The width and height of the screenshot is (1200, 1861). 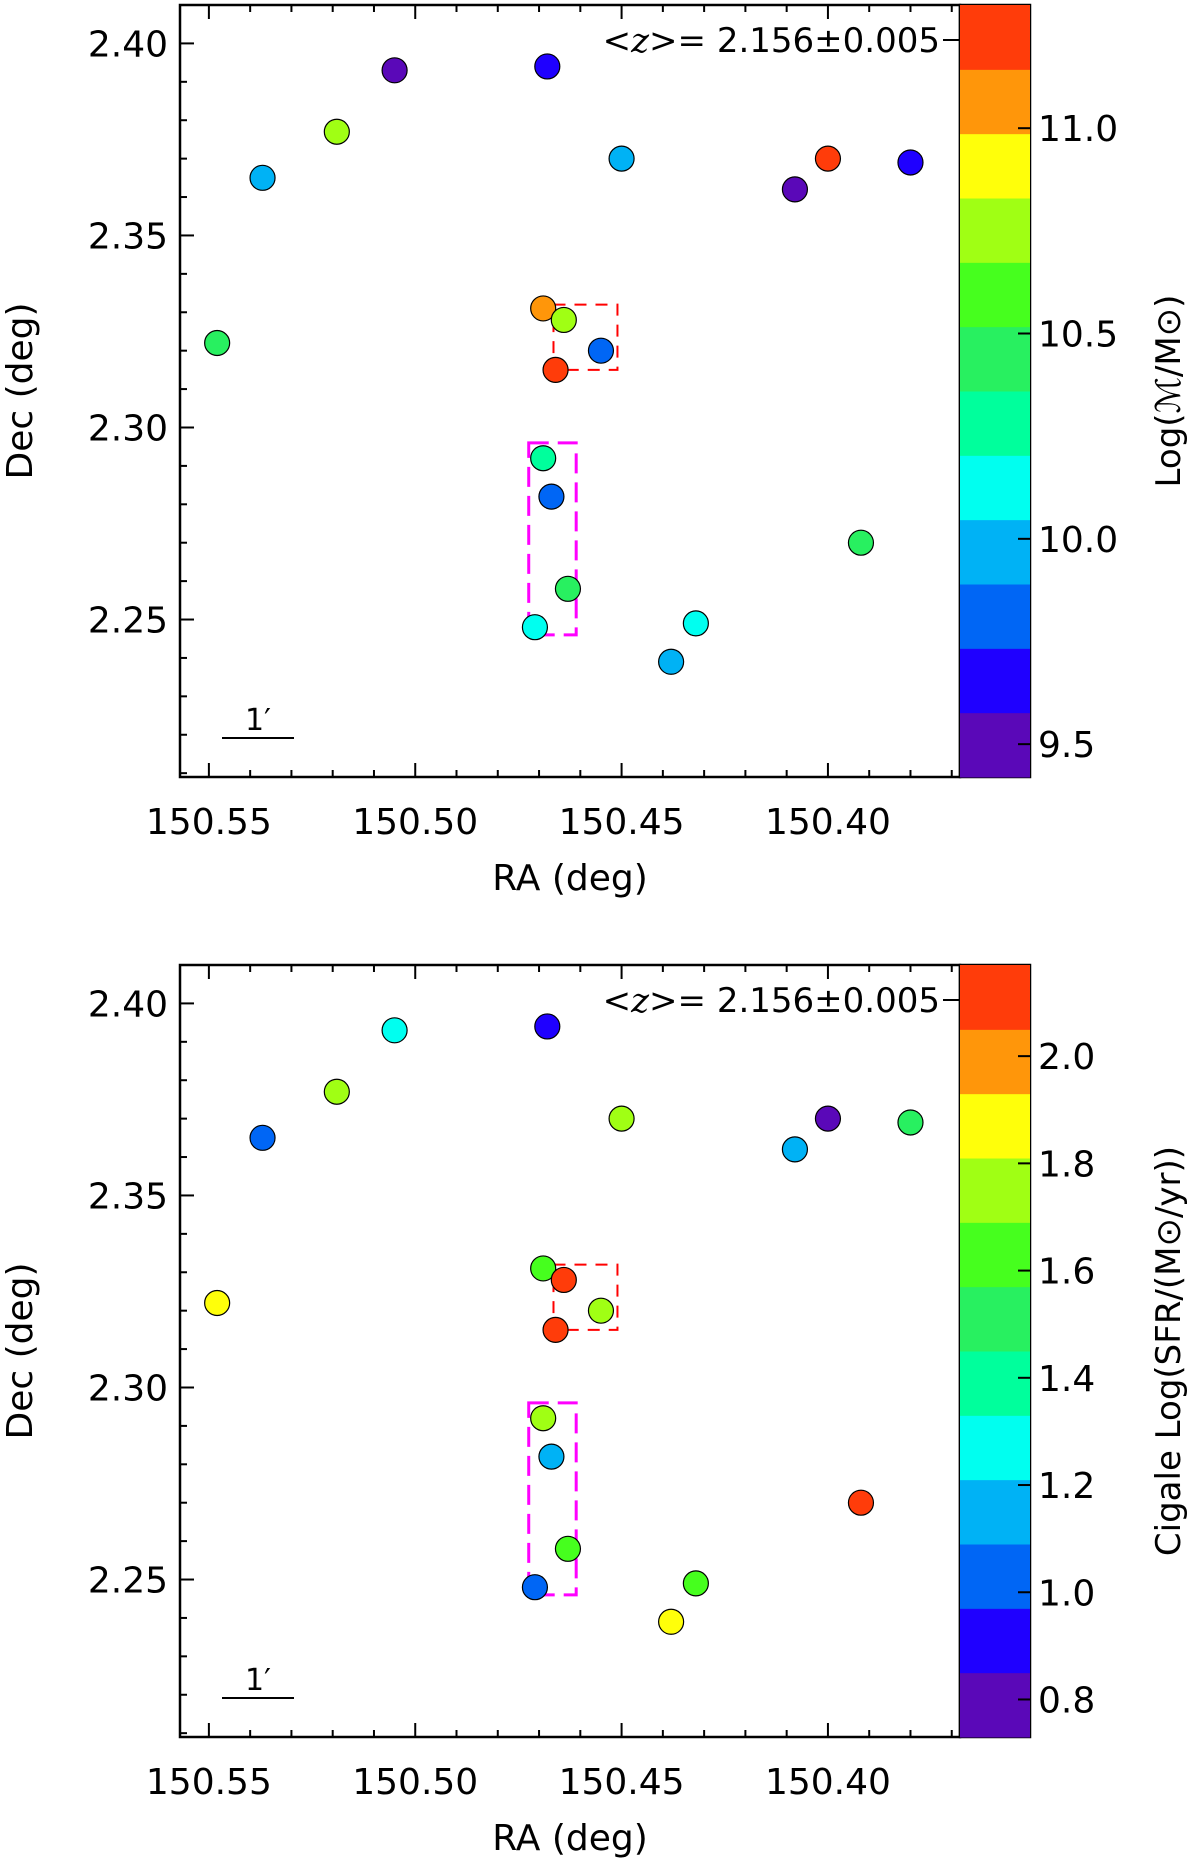 What do you see at coordinates (1068, 437) in the screenshot?
I see `colorbar-ticks: 9.5 10.0 10.5 11.0` at bounding box center [1068, 437].